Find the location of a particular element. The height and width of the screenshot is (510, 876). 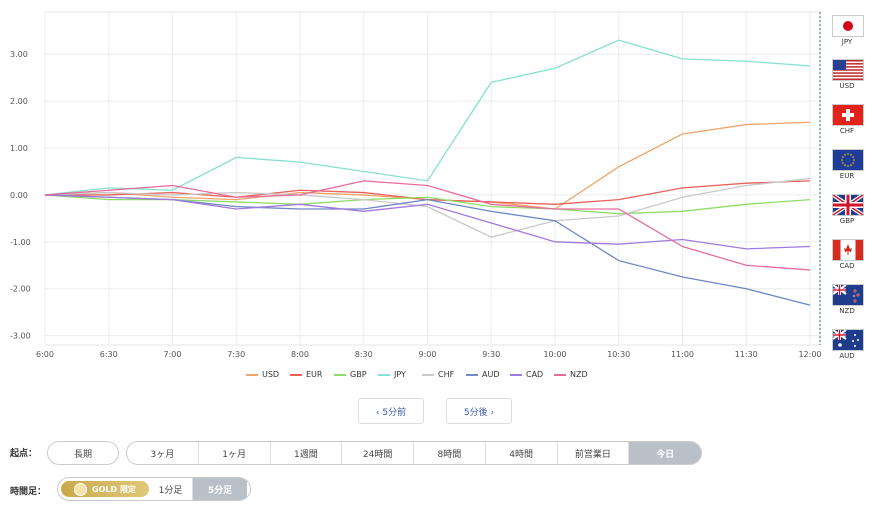

gold-coin-icon is located at coordinates (81, 489).